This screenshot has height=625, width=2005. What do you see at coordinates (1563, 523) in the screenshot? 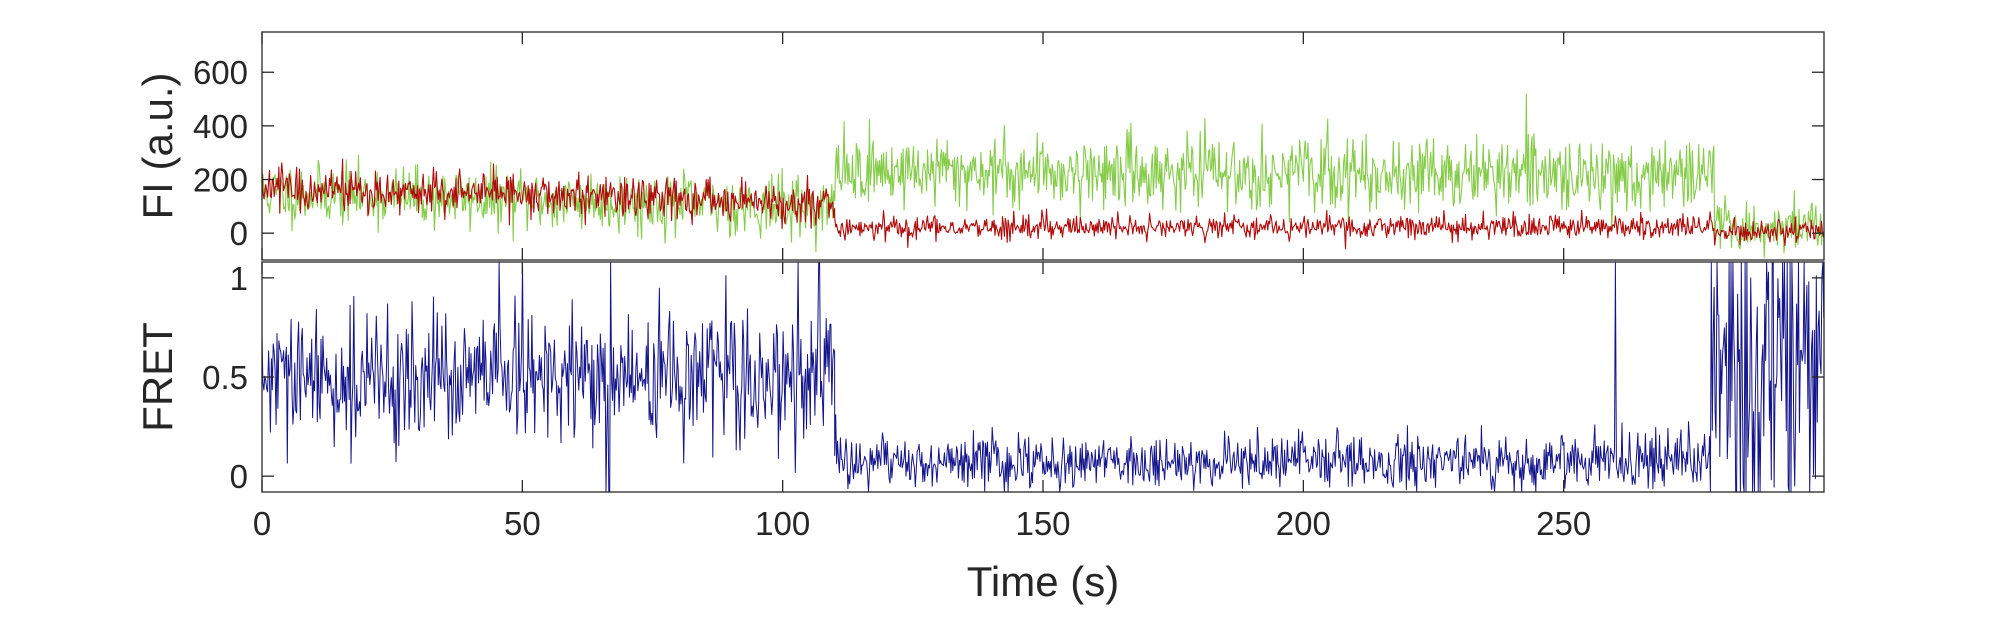
I see `x-tick-label: 250` at bounding box center [1563, 523].